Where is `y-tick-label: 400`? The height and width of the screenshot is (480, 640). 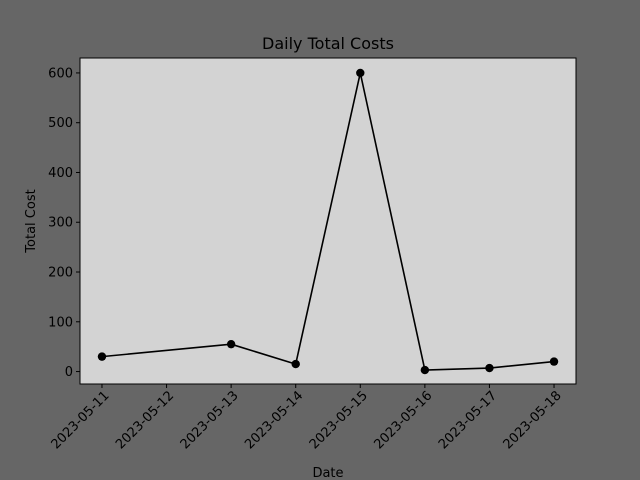 y-tick-label: 400 is located at coordinates (60, 173).